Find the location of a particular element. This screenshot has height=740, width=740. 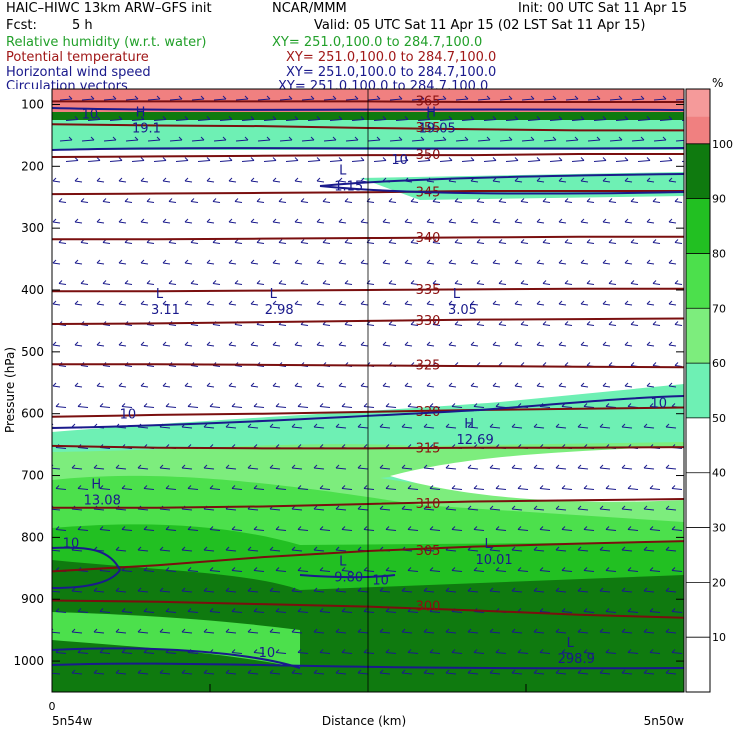

x-axis-label: Distance (km) is located at coordinates (364, 721).